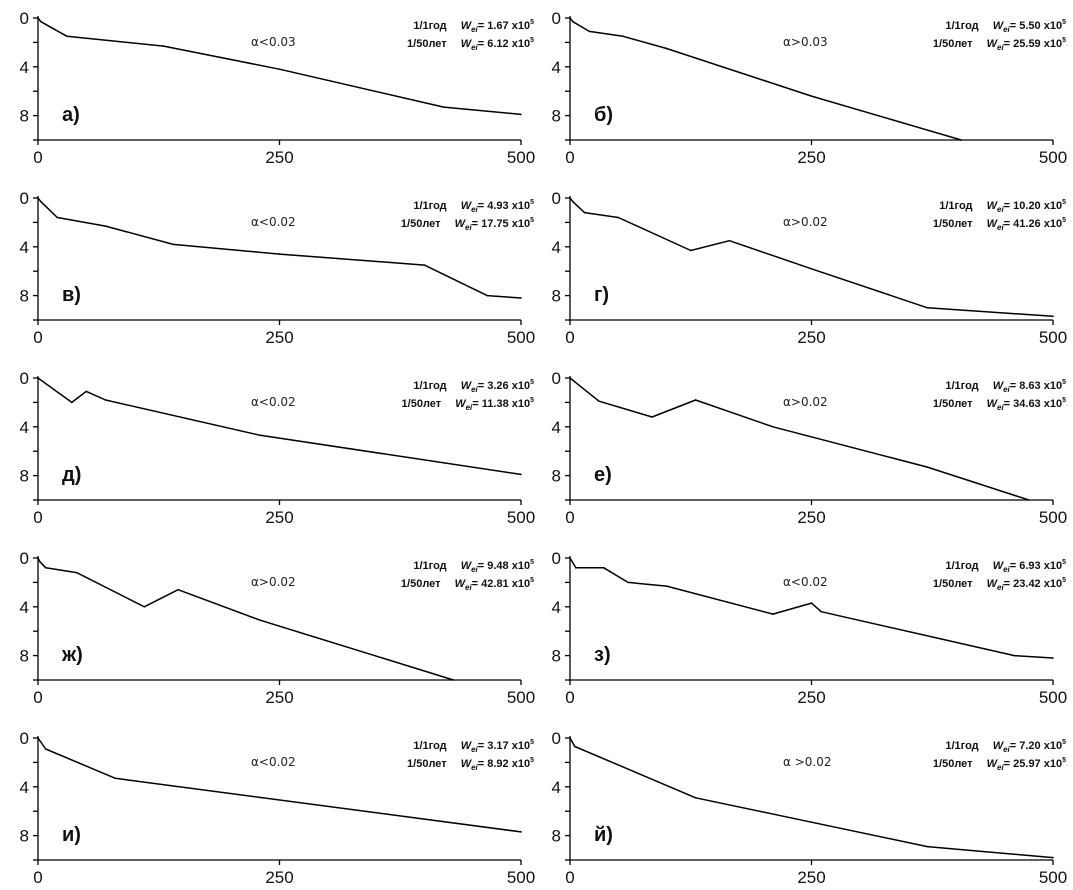 Image resolution: width=1073 pixels, height=890 pixels. I want to click on panel-tag: б), so click(603, 115).